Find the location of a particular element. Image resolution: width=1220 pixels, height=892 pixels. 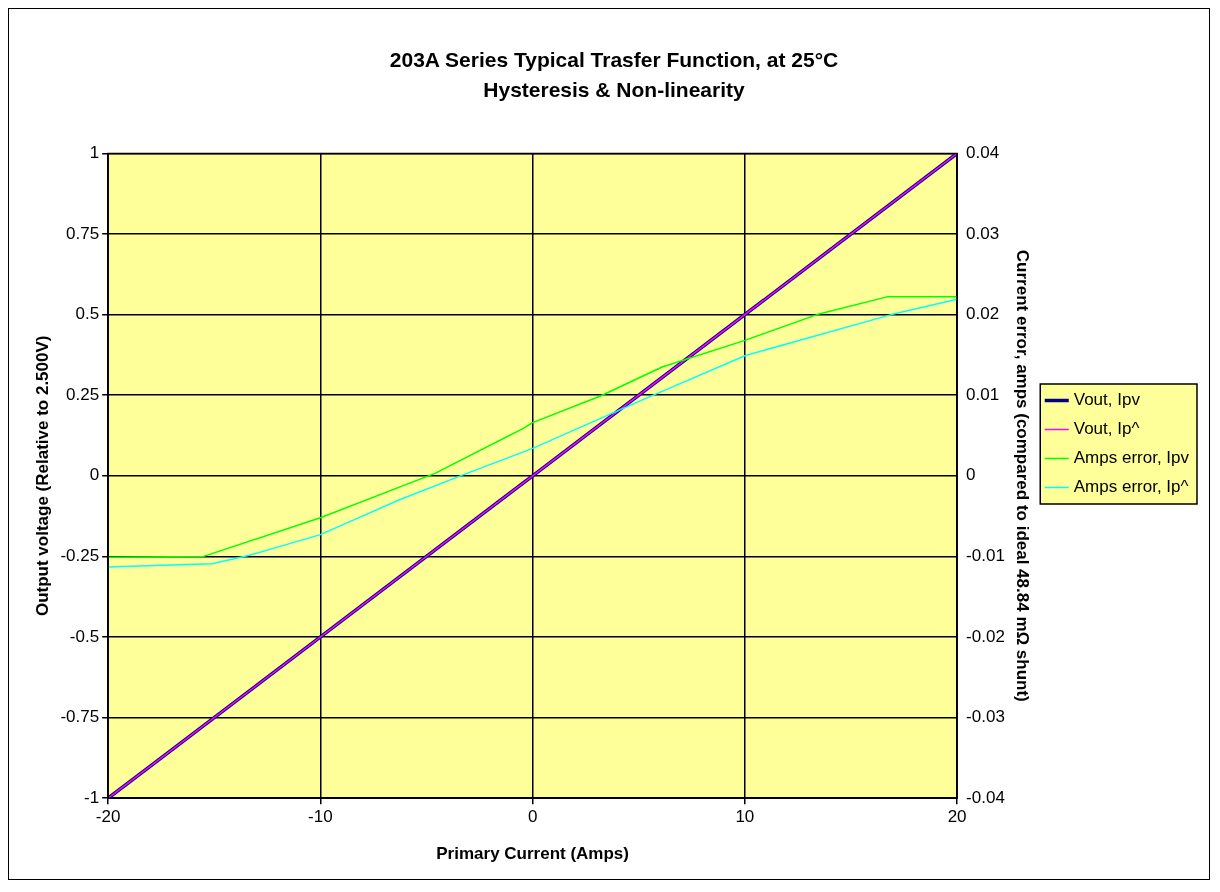

y2-tick-label: 0.02 is located at coordinates (983, 314).